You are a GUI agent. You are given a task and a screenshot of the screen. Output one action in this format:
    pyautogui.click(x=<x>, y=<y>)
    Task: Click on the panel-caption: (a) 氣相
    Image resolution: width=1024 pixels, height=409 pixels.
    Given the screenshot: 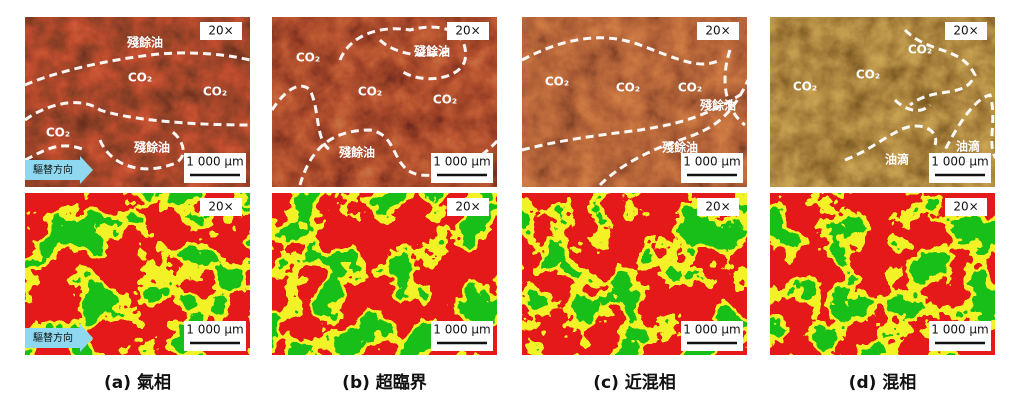 What is the action you would take?
    pyautogui.click(x=137, y=382)
    